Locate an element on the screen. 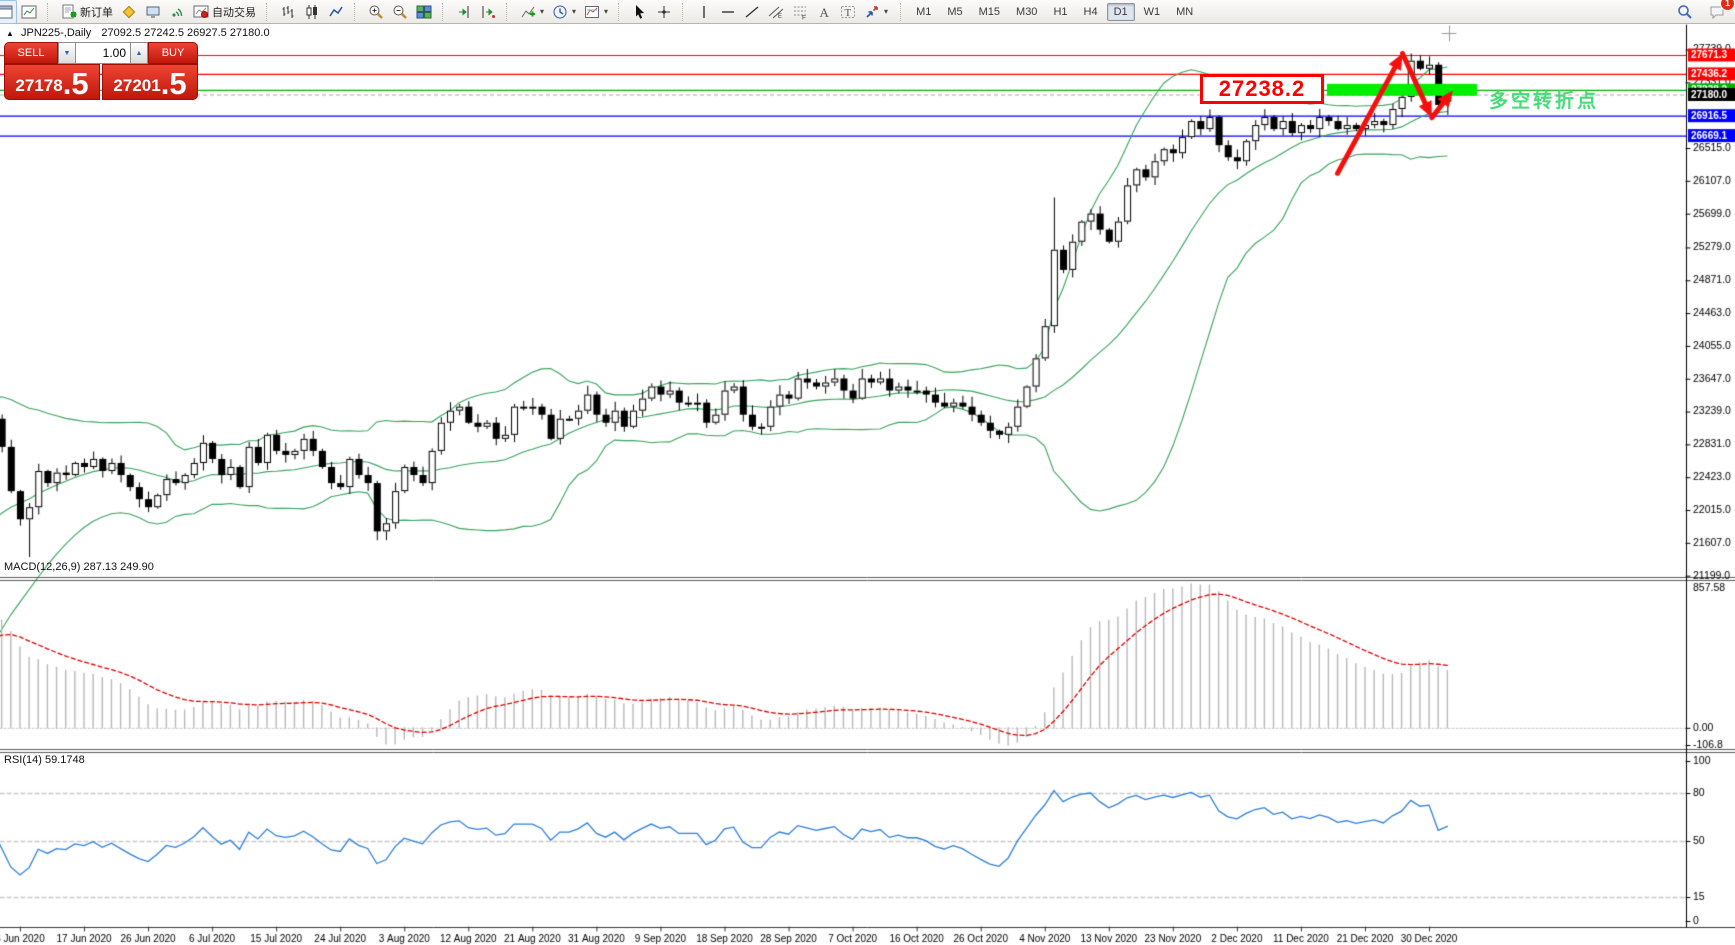 The height and width of the screenshot is (945, 1735). templates-icon: ▾ is located at coordinates (596, 12).